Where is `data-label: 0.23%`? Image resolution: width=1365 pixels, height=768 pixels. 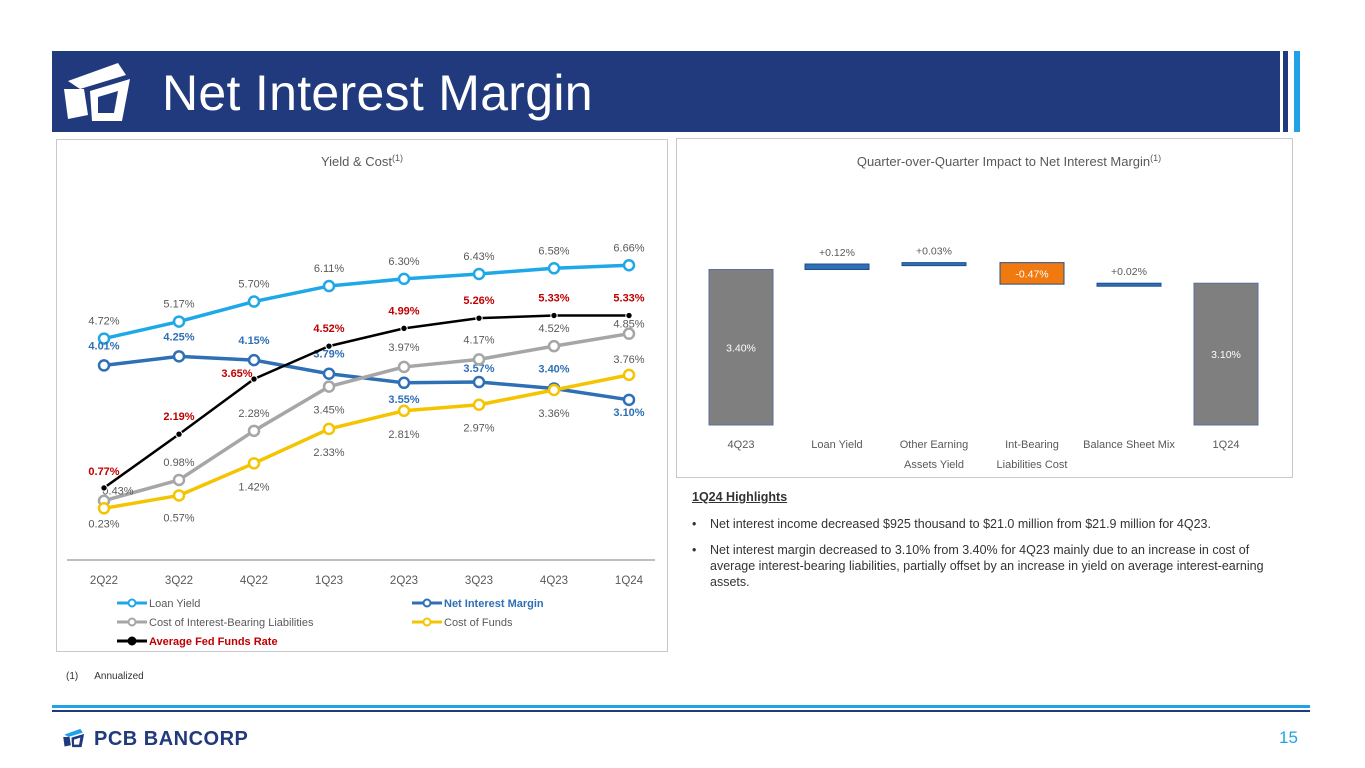
data-label: 0.23% is located at coordinates (103, 524).